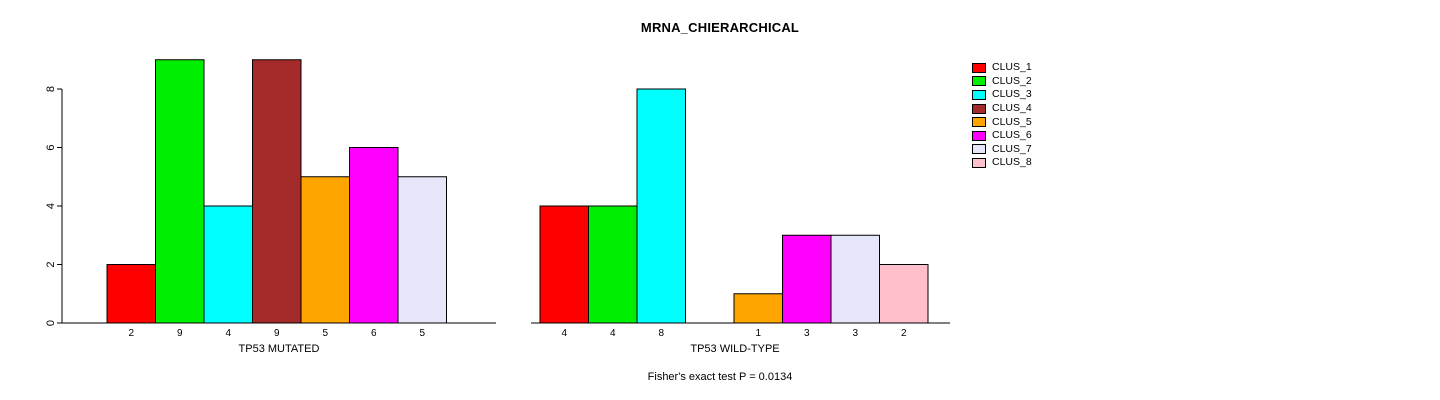 This screenshot has width=1440, height=400. I want to click on y-axis-tick-label: 6, so click(51, 147).